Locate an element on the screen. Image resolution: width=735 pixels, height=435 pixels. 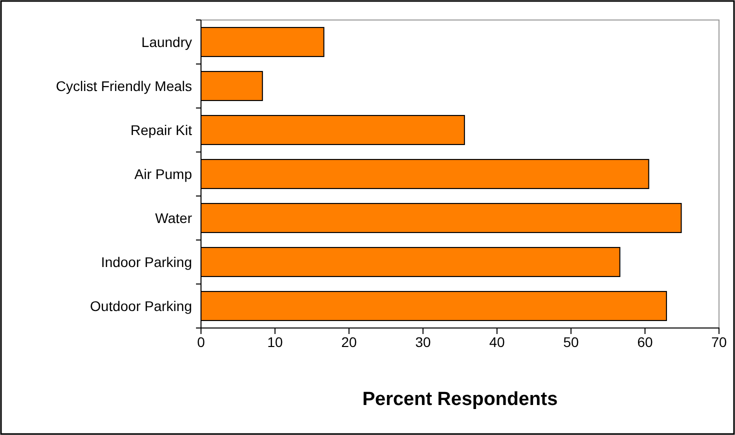
x-tick-label: 20 is located at coordinates (349, 342).